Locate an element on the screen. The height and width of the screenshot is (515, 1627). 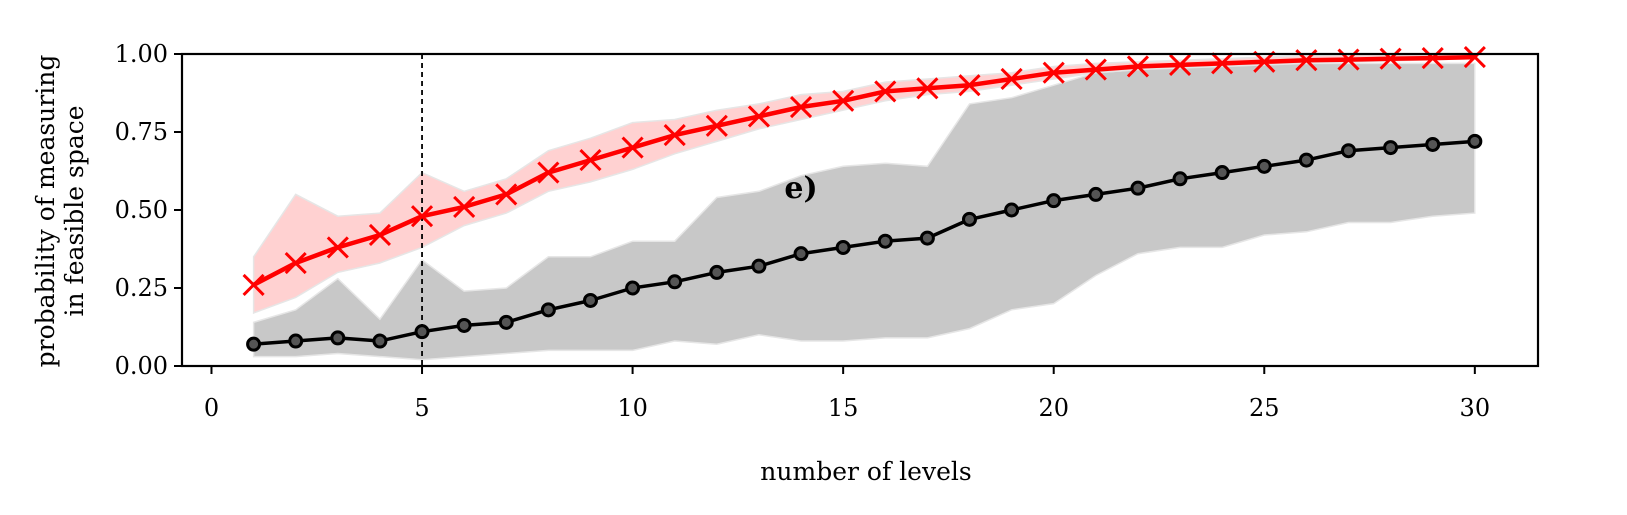
y-axis-label-line-2: in feasible space is located at coordinates (74, 210).